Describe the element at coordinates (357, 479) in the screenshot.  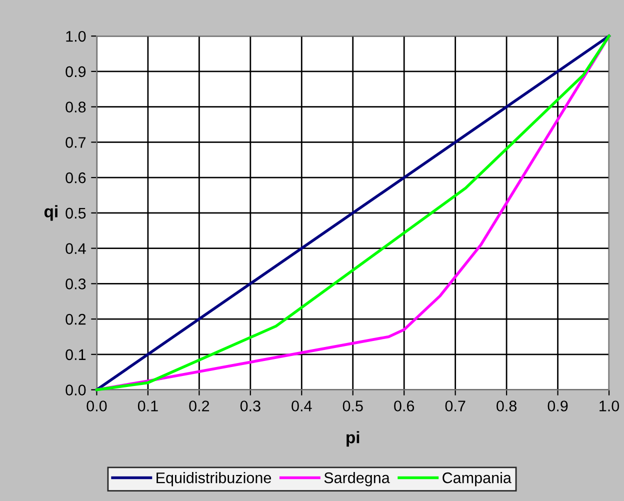
I see `legend-label: Sardegna` at that location.